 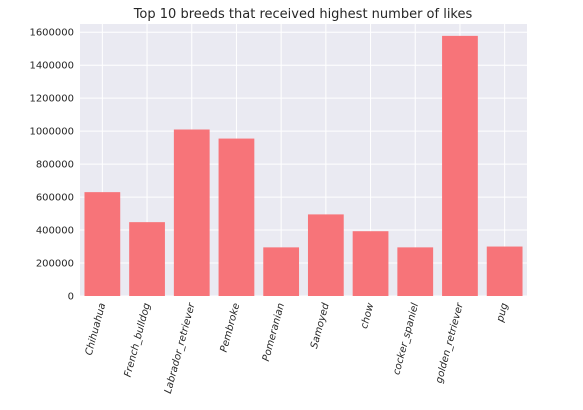 What do you see at coordinates (55, 198) in the screenshot?
I see `y-tick-label: 600000` at bounding box center [55, 198].